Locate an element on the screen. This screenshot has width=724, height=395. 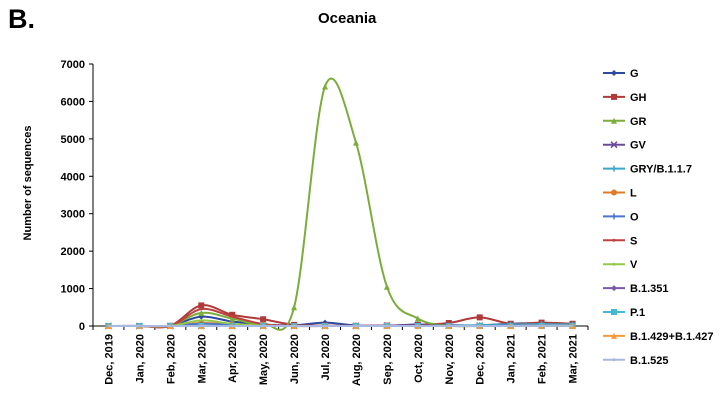
y-tick-label: 0 is located at coordinates (82, 327).